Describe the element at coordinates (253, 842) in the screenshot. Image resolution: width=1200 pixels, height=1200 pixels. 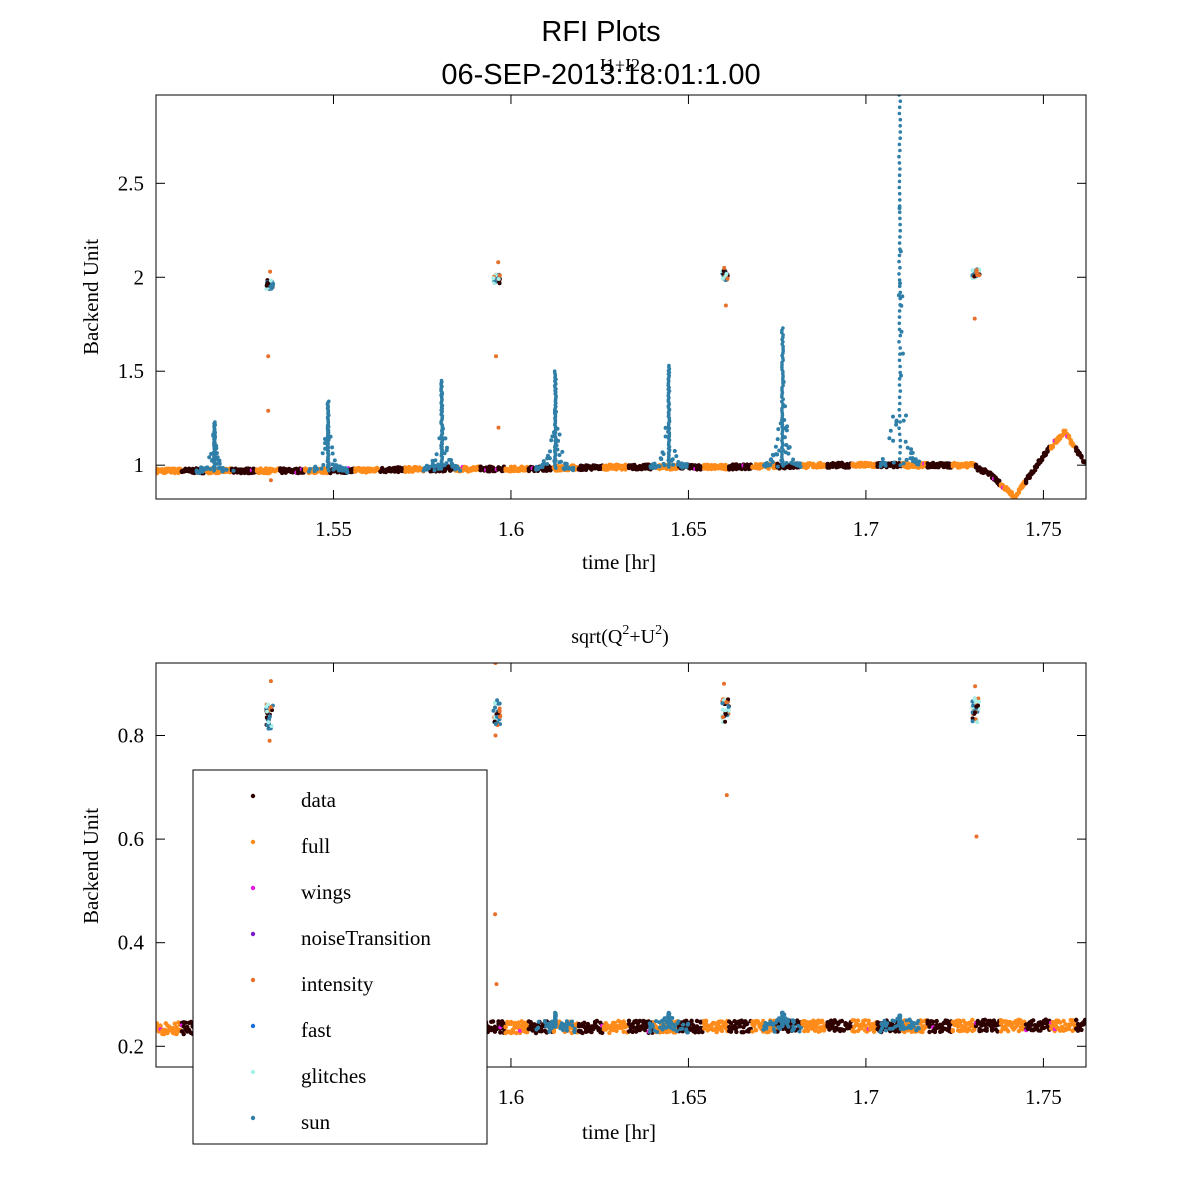
I see `legend-marker-full` at that location.